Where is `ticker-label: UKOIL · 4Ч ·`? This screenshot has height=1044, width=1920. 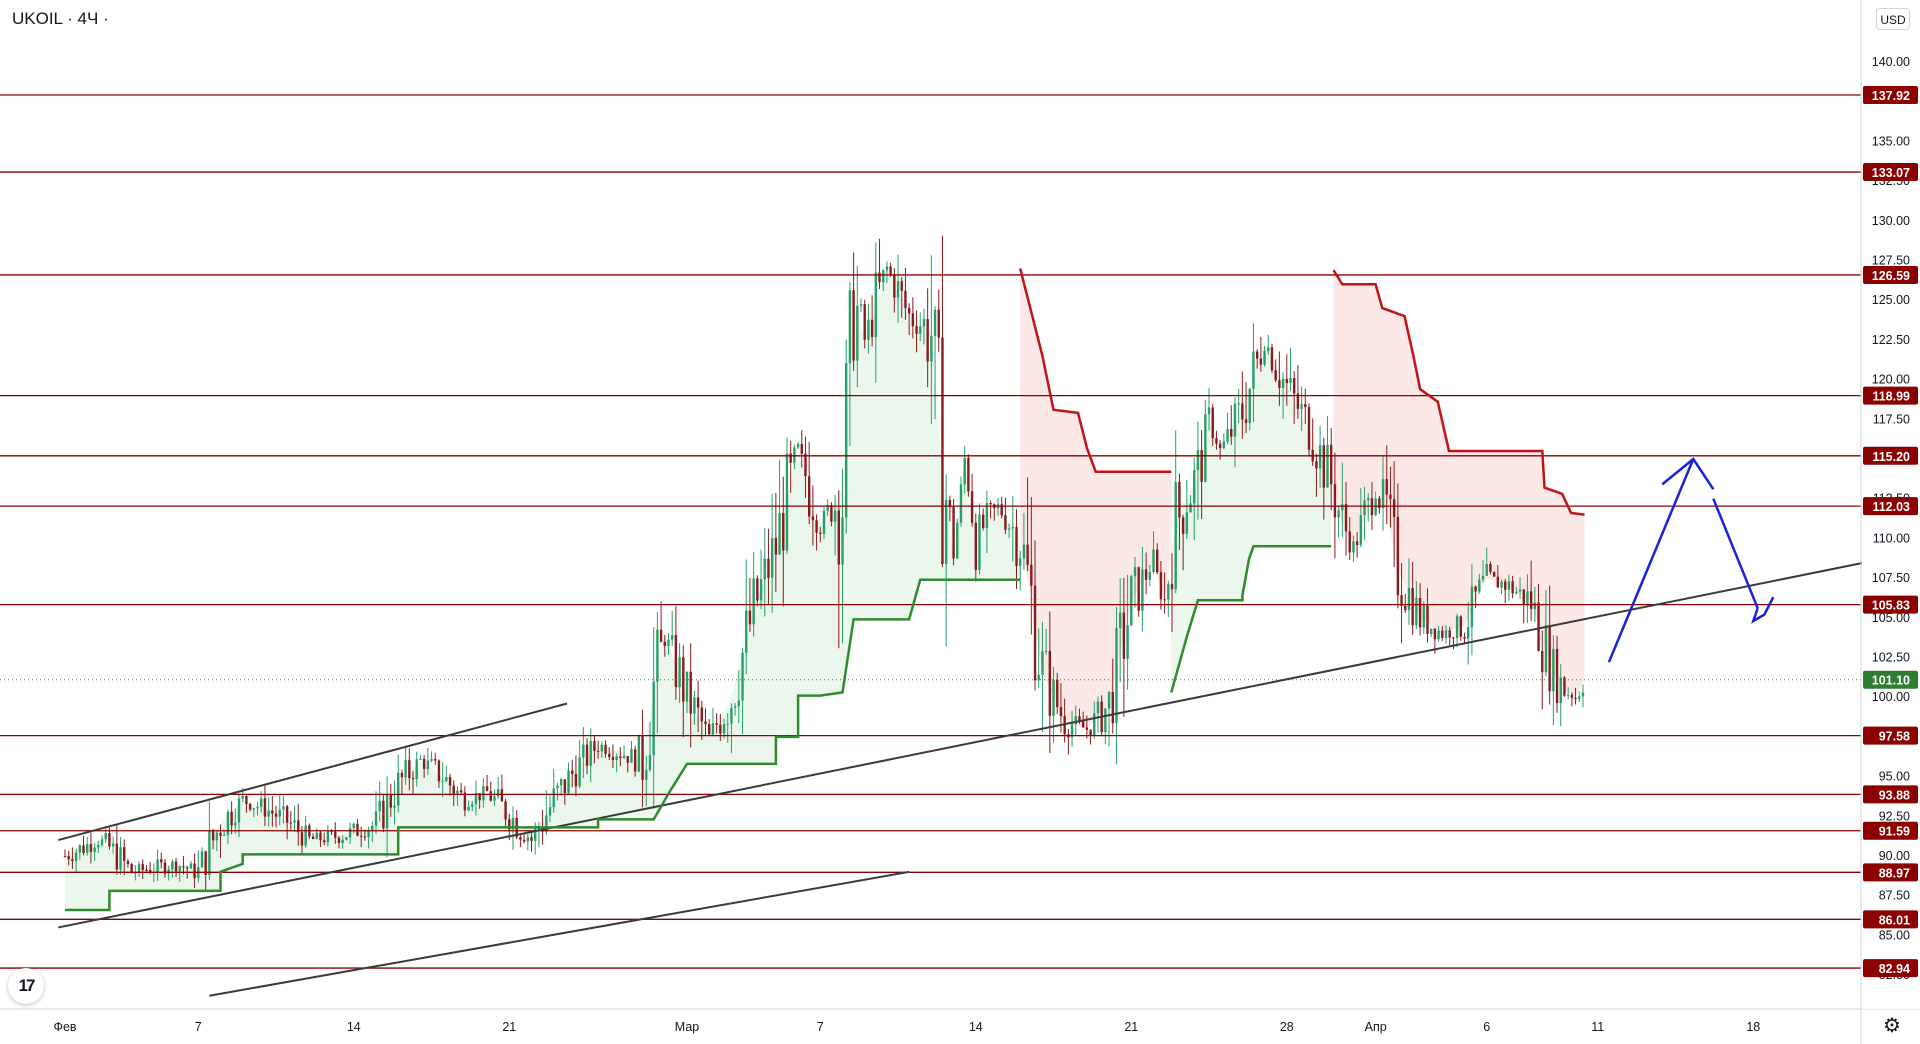 ticker-label: UKOIL · 4Ч · is located at coordinates (60, 18).